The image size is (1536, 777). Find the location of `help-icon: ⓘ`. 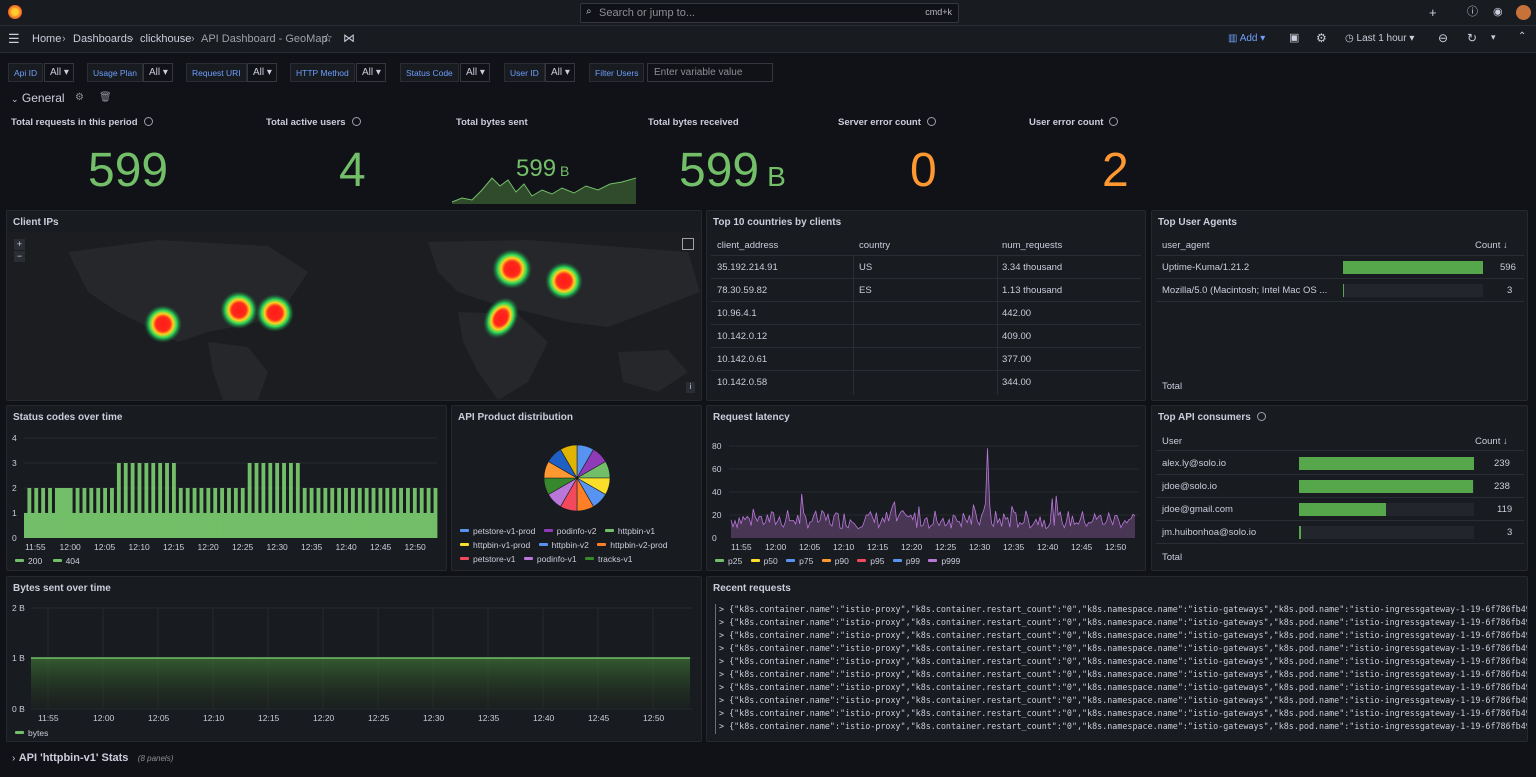

help-icon: ⓘ is located at coordinates (1472, 12).